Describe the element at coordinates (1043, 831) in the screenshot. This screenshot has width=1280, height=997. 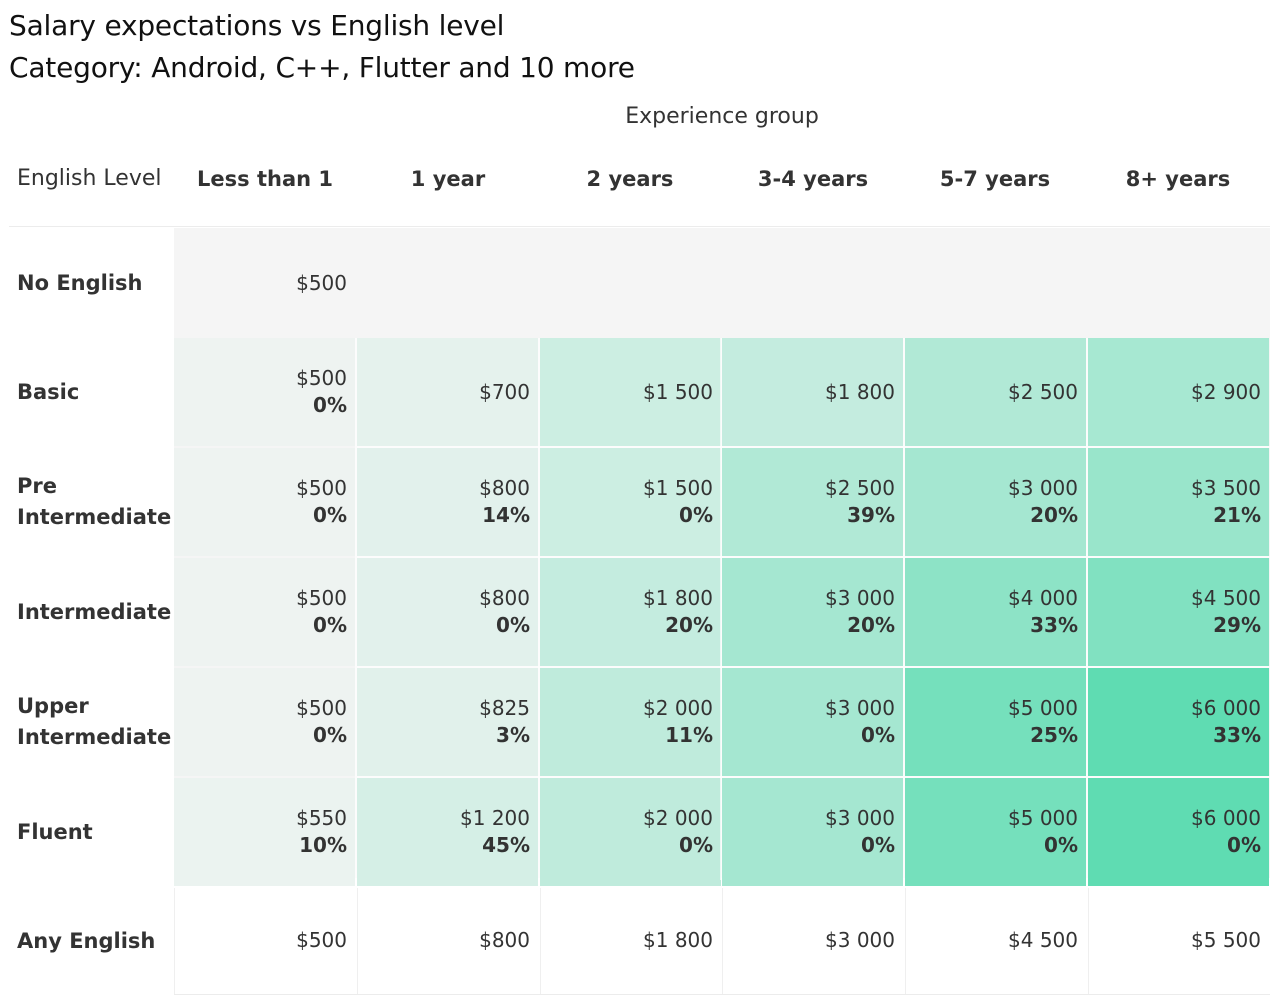
I see `cell-value: $5 000 0%` at that location.